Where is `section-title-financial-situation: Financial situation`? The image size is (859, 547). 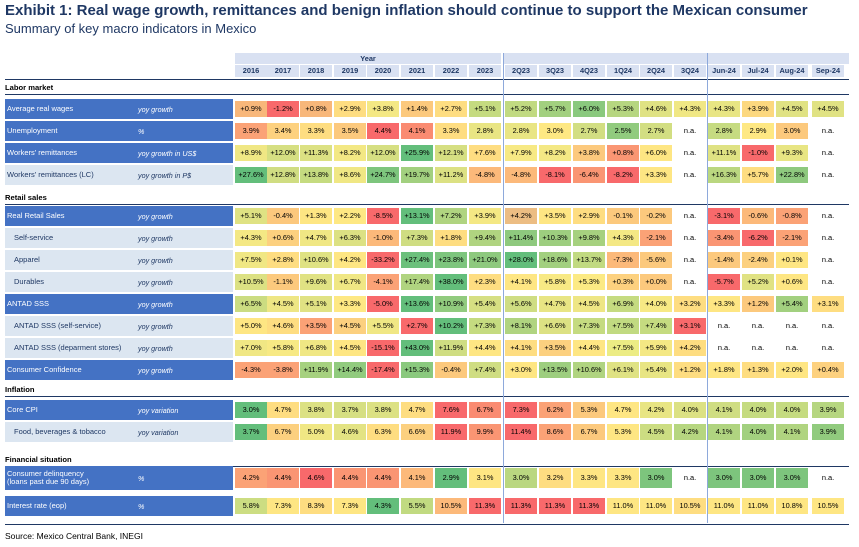
section-title-financial-situation: Financial situation is located at coordinates (38, 459).